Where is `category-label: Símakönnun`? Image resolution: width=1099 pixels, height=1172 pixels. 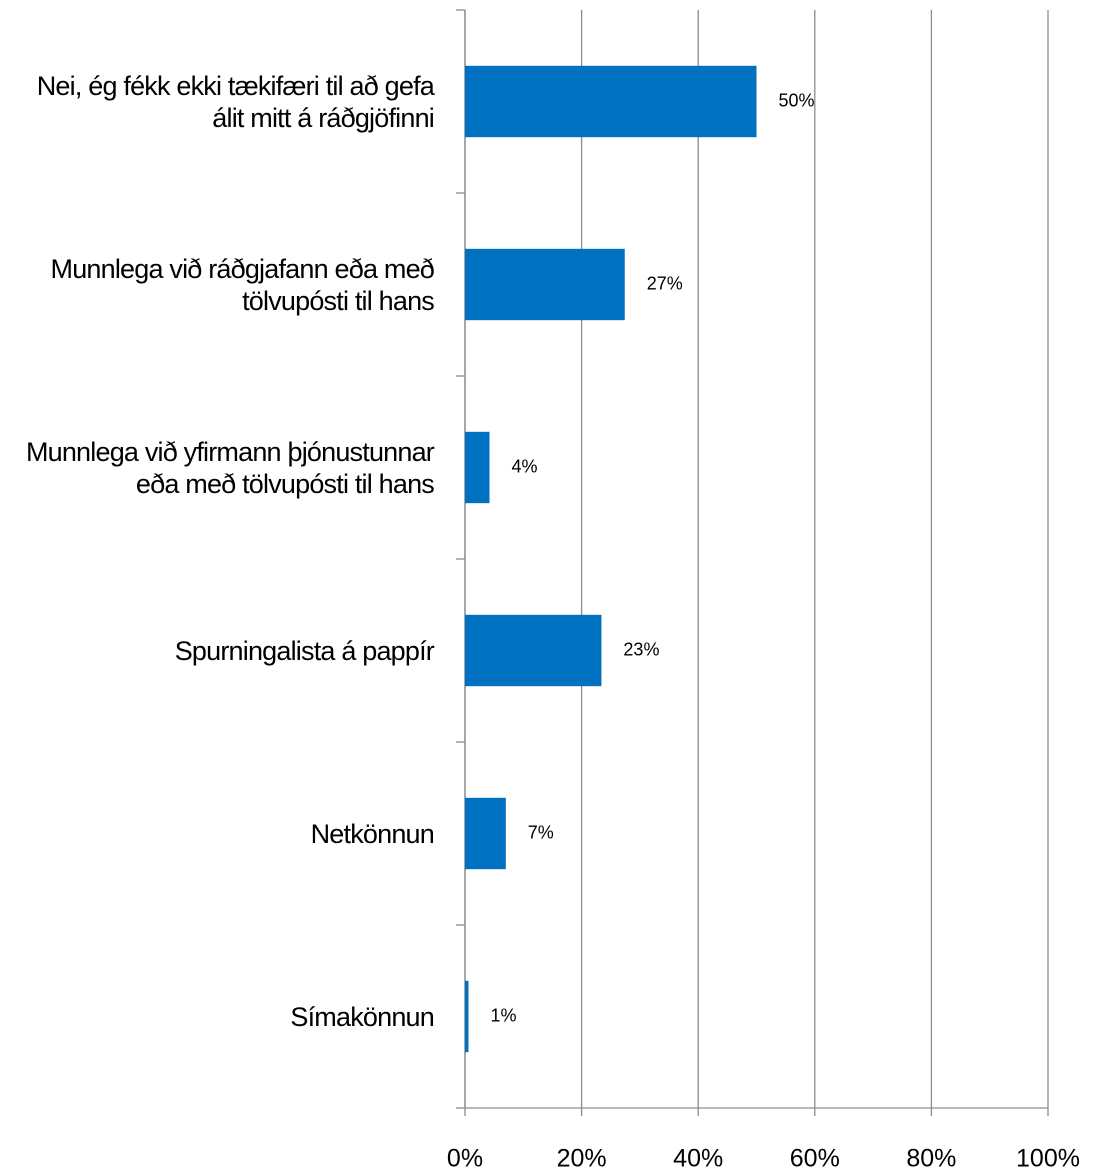 category-label: Símakönnun is located at coordinates (362, 1016).